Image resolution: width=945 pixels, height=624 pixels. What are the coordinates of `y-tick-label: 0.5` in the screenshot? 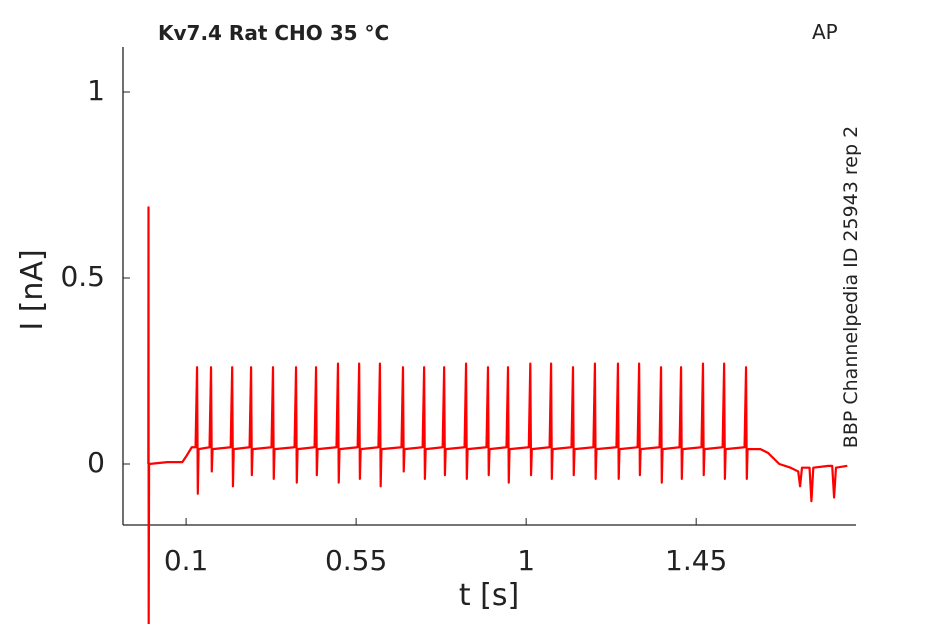 It's located at (82, 276).